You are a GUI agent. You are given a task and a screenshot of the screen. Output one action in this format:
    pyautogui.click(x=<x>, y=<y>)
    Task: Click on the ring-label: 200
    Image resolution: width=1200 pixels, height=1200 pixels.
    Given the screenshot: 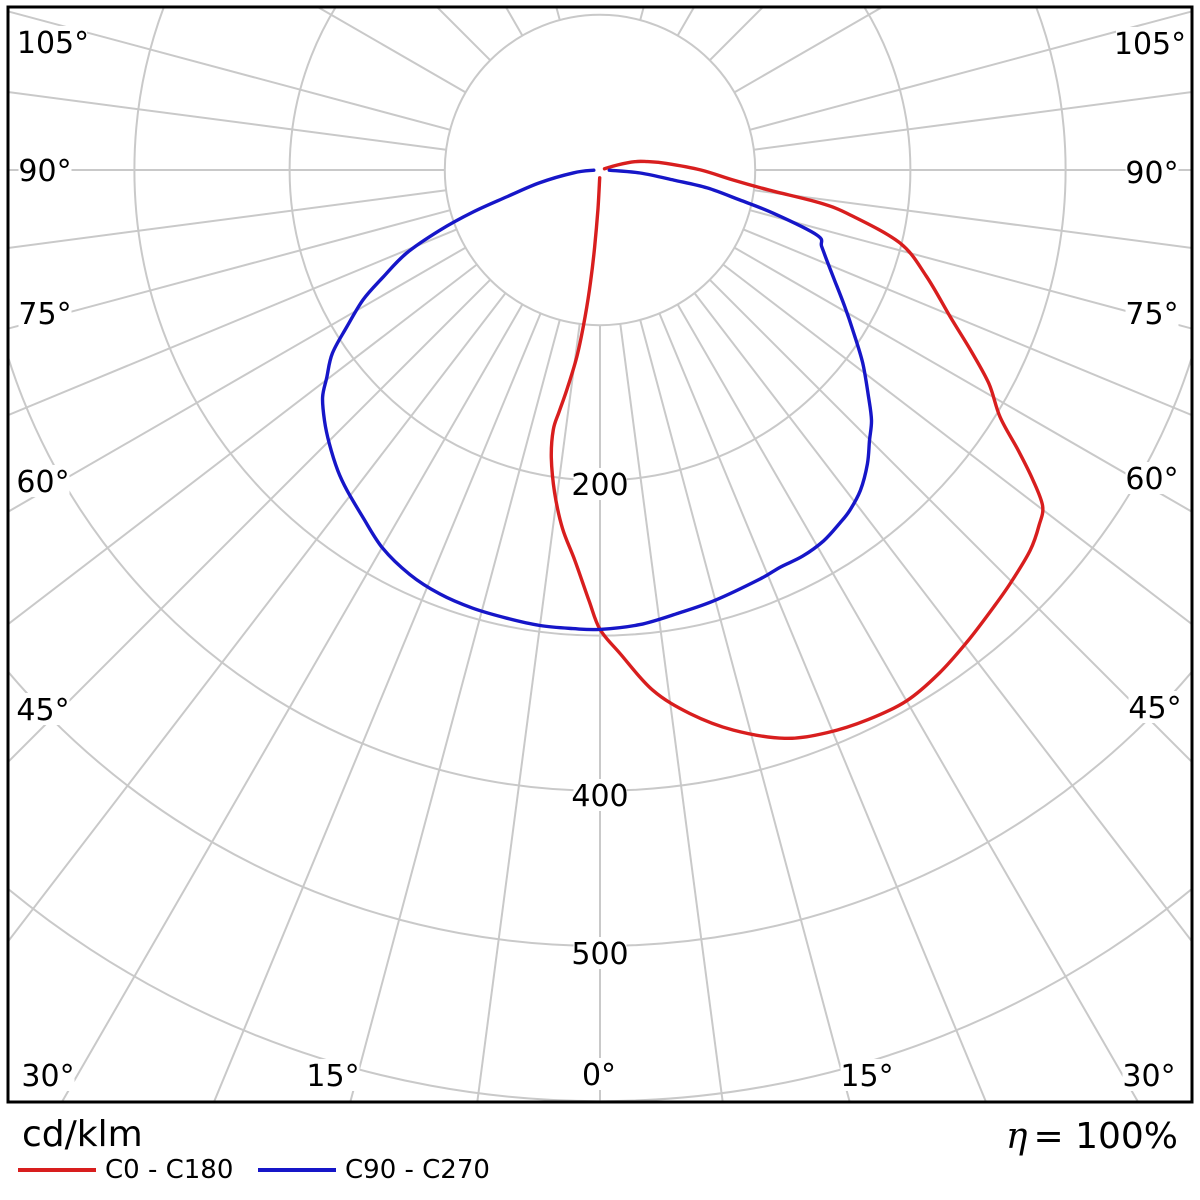 What is the action you would take?
    pyautogui.click(x=599, y=485)
    